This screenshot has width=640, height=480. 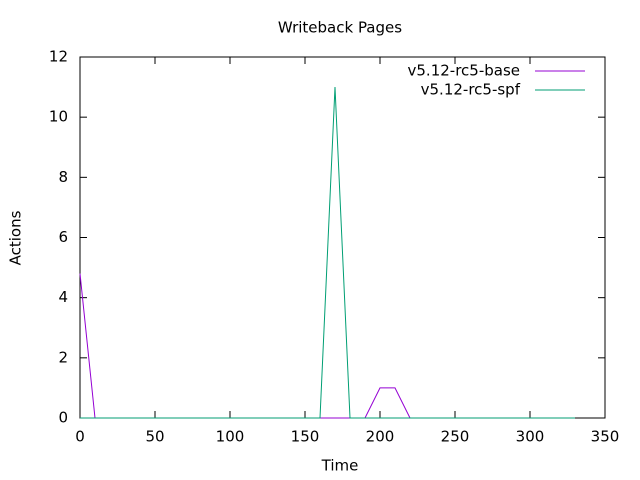 I want to click on x-tick-label: 0, so click(x=80, y=437).